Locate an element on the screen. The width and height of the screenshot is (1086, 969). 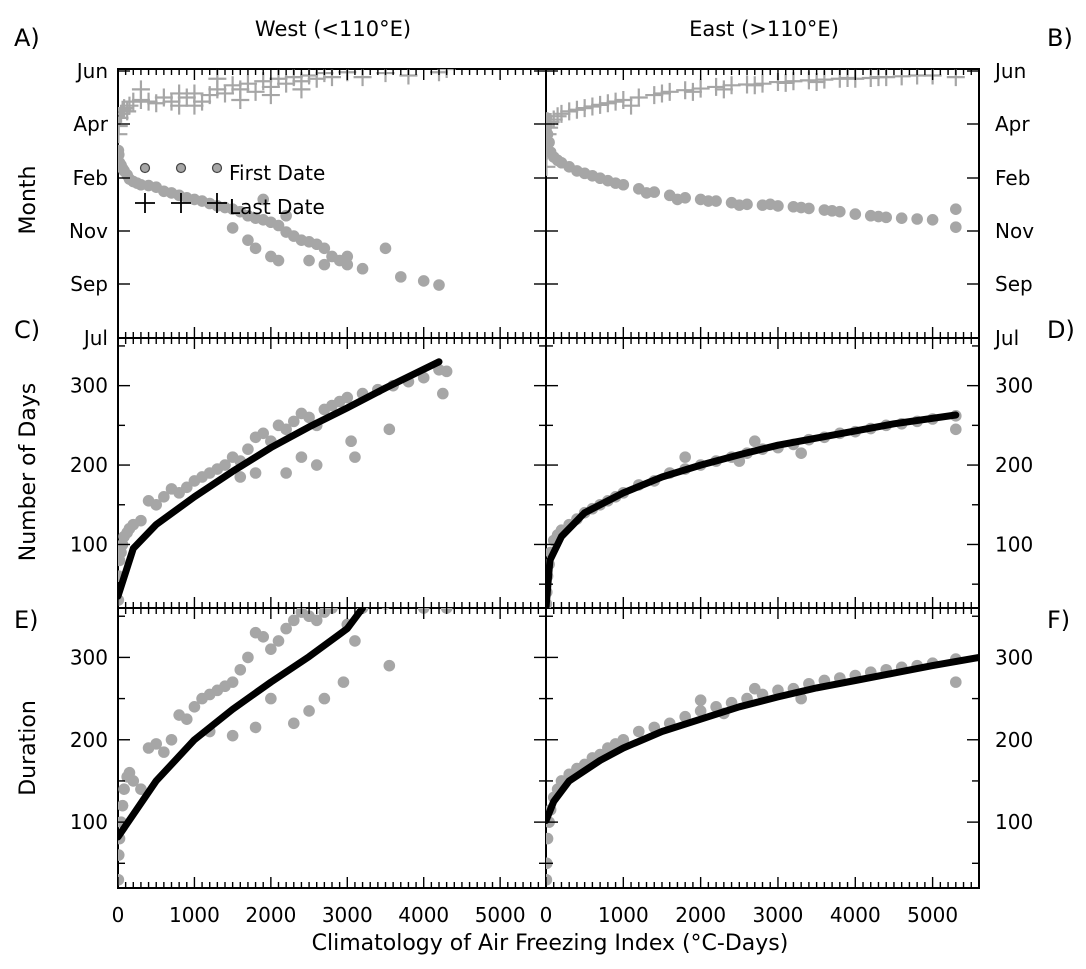
x-tick-label: 1000 is located at coordinates (194, 915).